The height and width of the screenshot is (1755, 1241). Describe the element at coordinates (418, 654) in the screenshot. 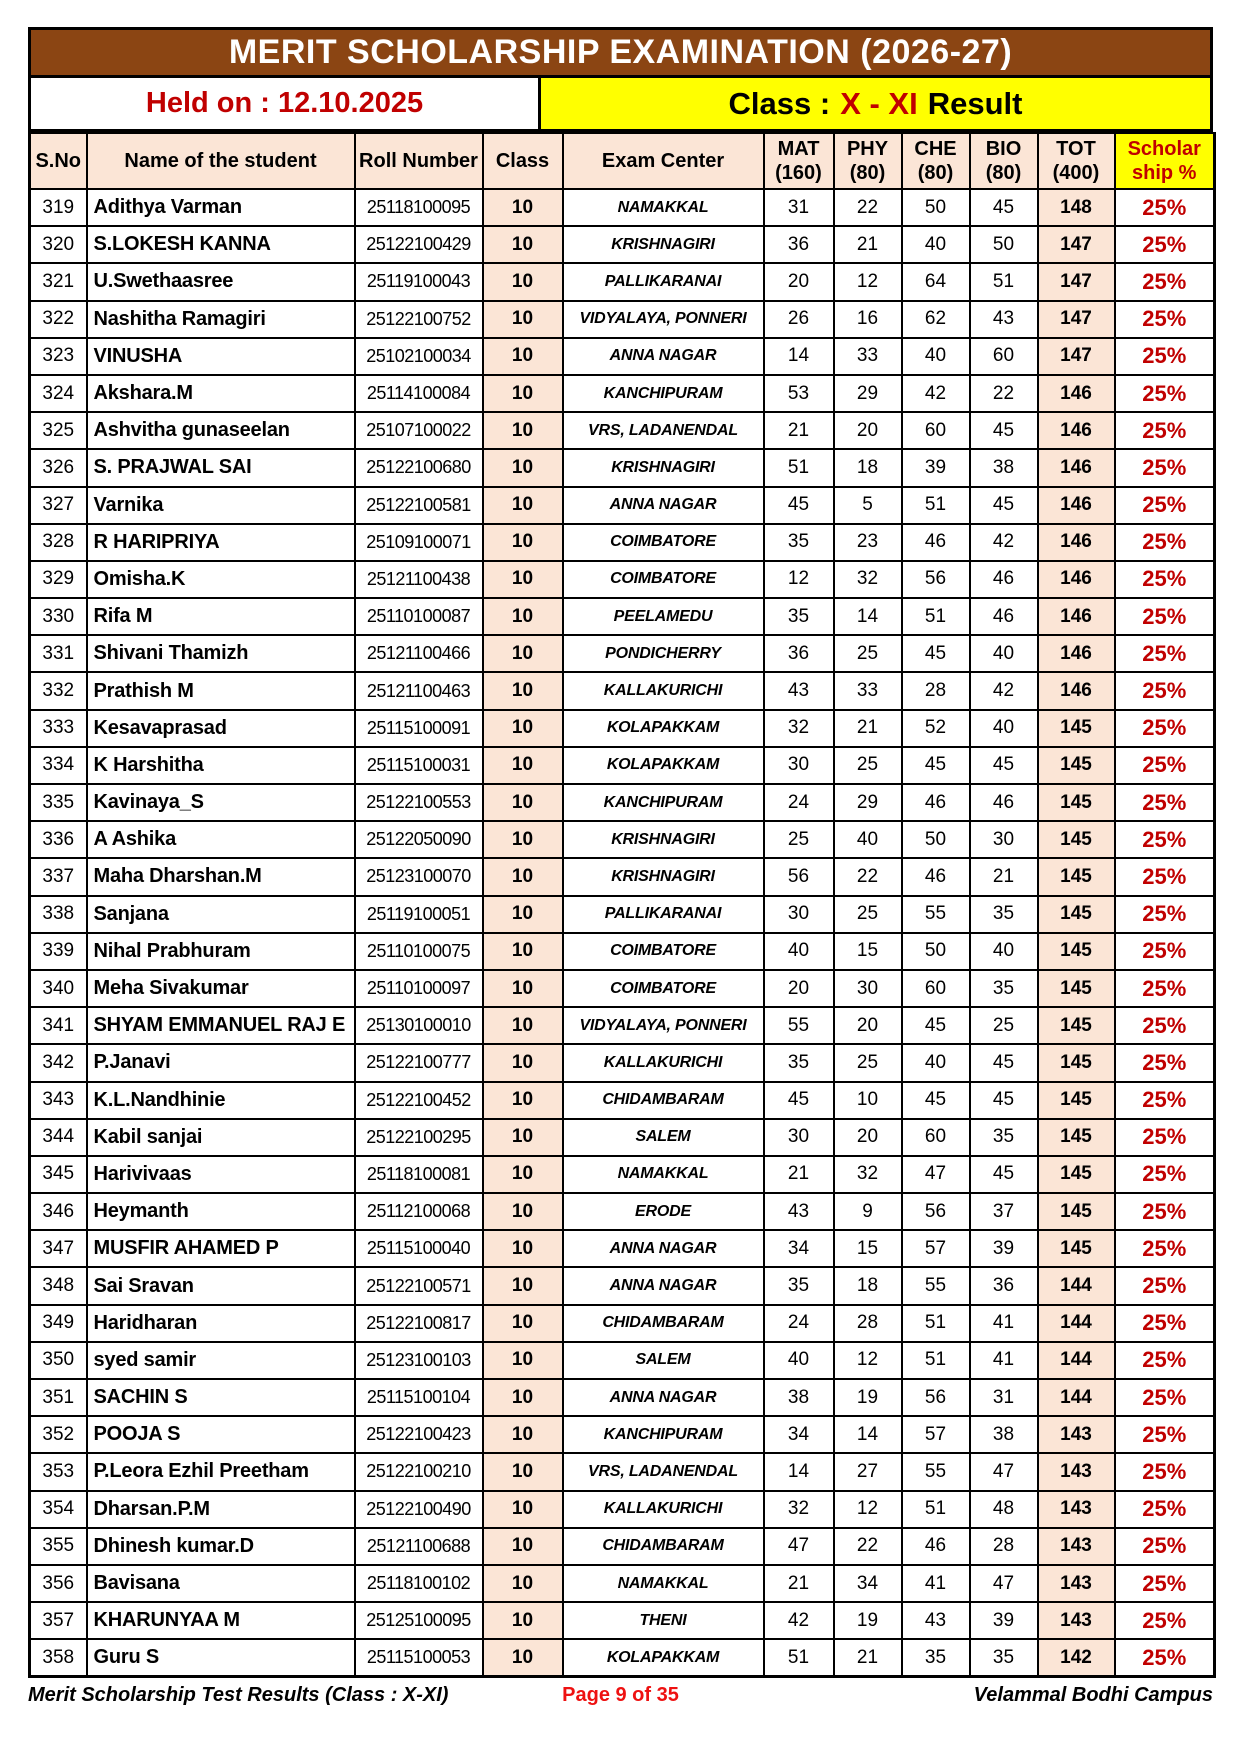

I see `roll-cell: 25121100466` at that location.